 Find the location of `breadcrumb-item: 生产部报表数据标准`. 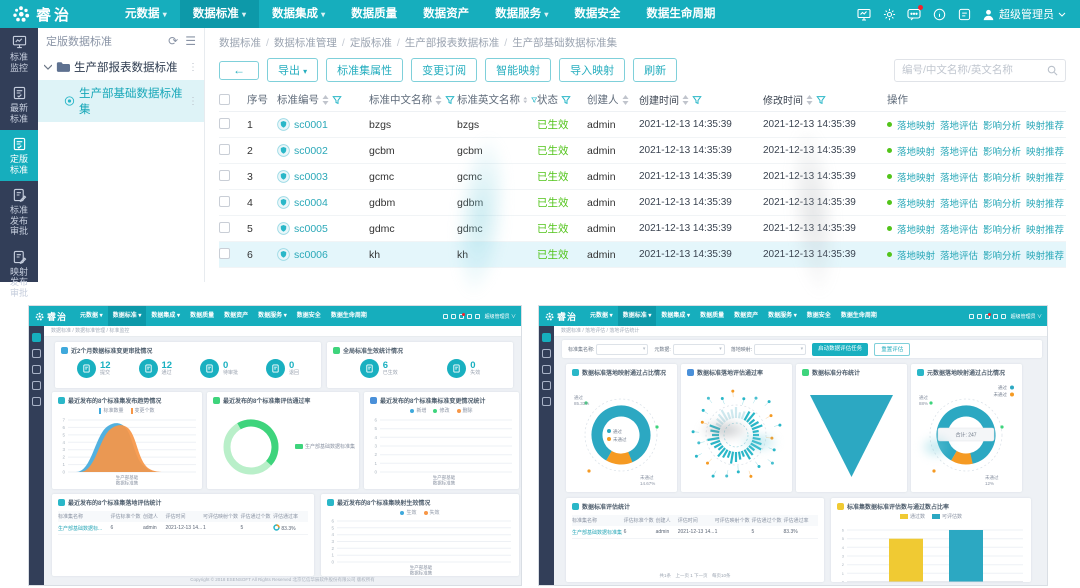

breadcrumb-item: 生产部报表数据标准 is located at coordinates (452, 43).